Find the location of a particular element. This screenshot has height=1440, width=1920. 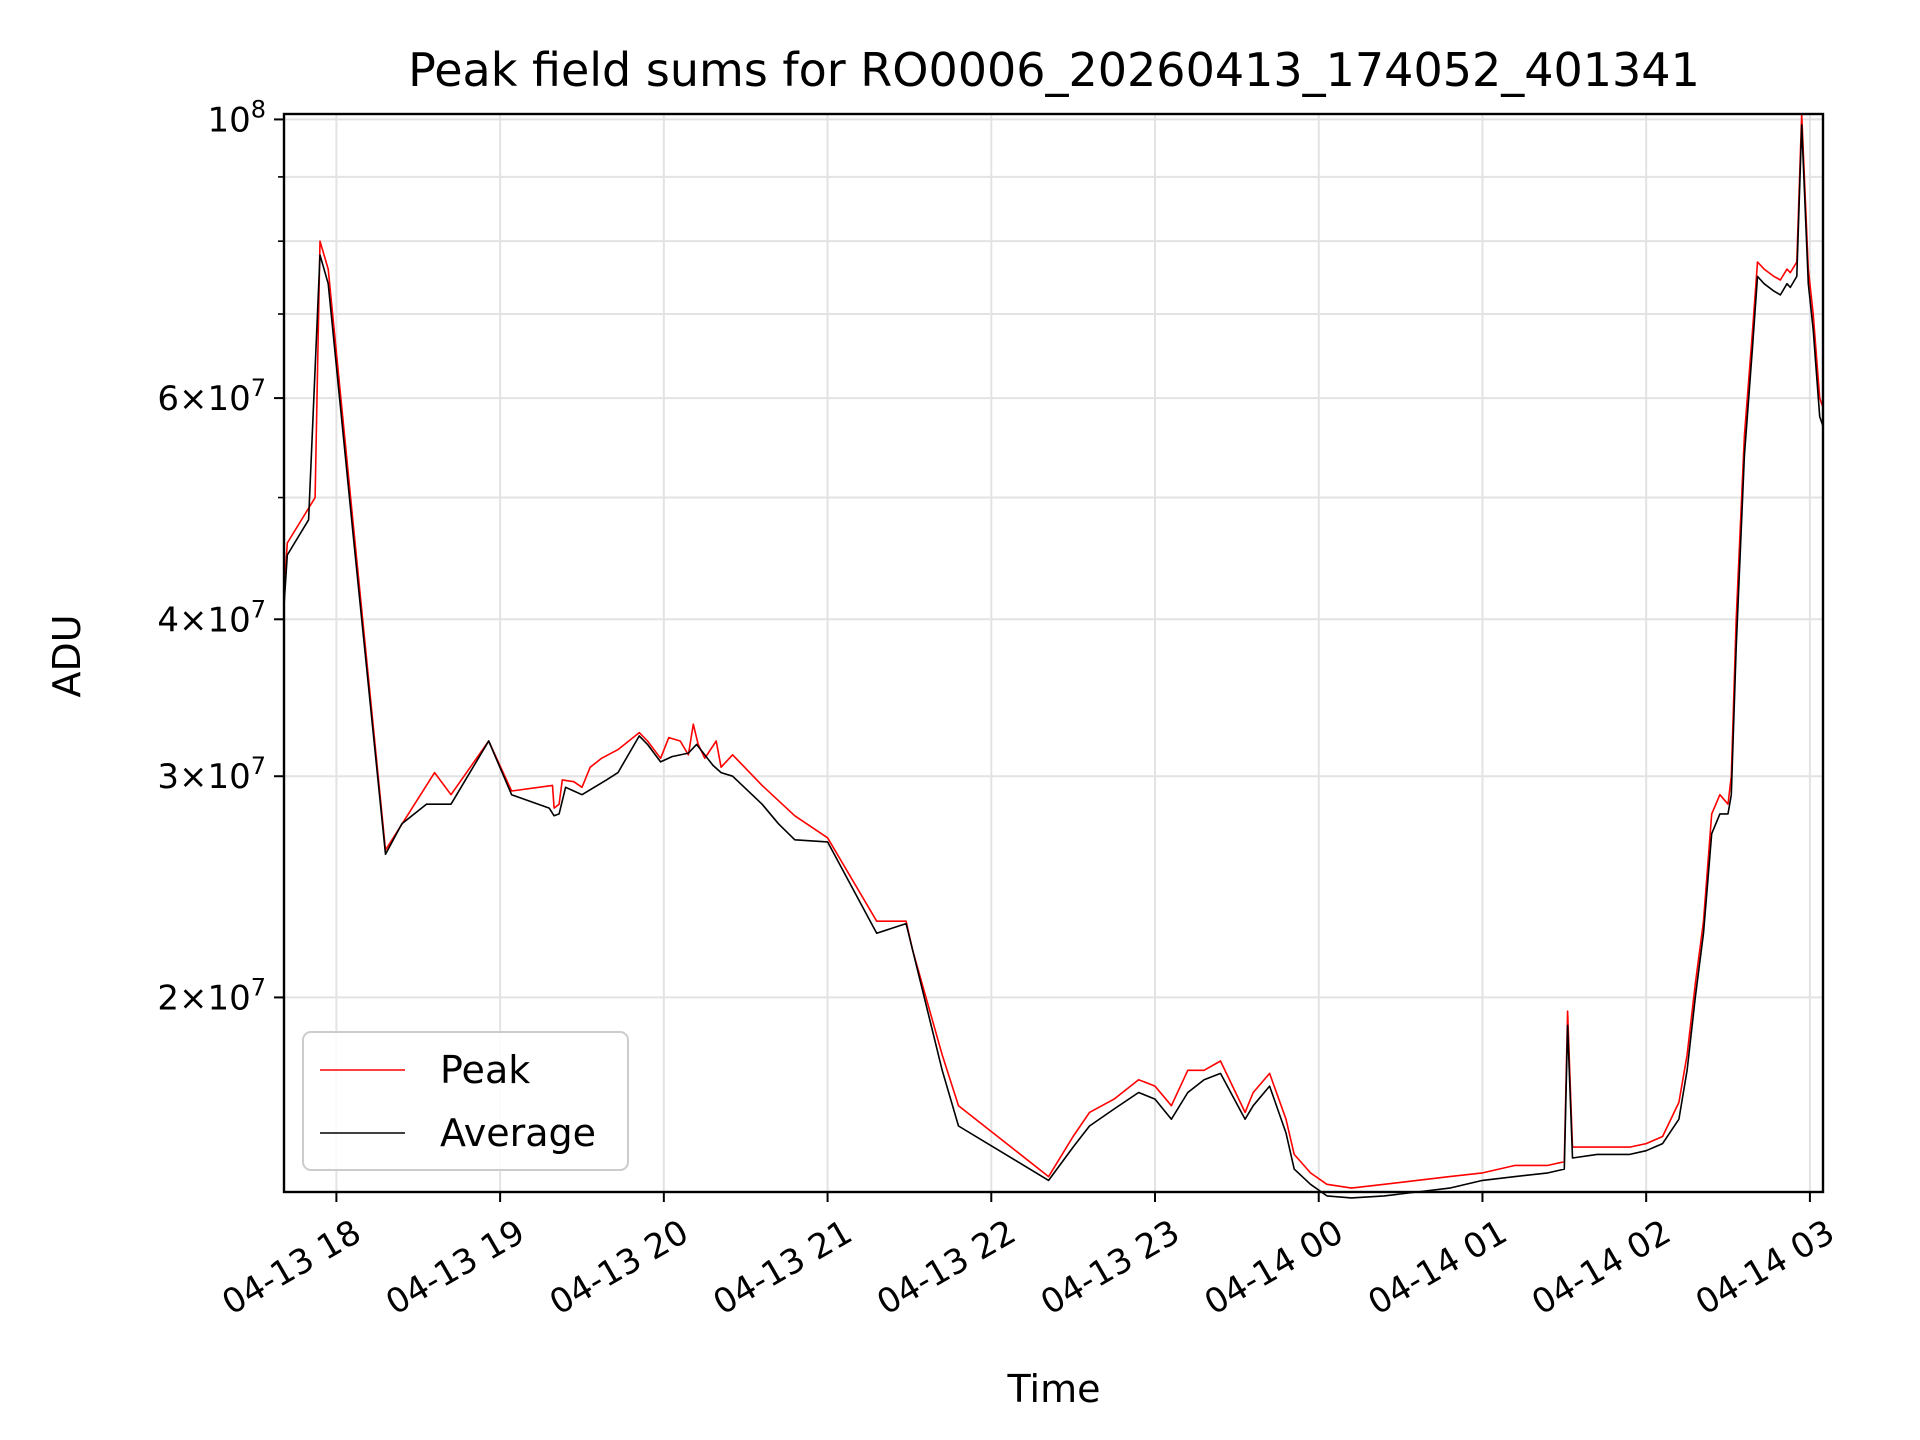

y-tick-label: 108 is located at coordinates (236, 117).